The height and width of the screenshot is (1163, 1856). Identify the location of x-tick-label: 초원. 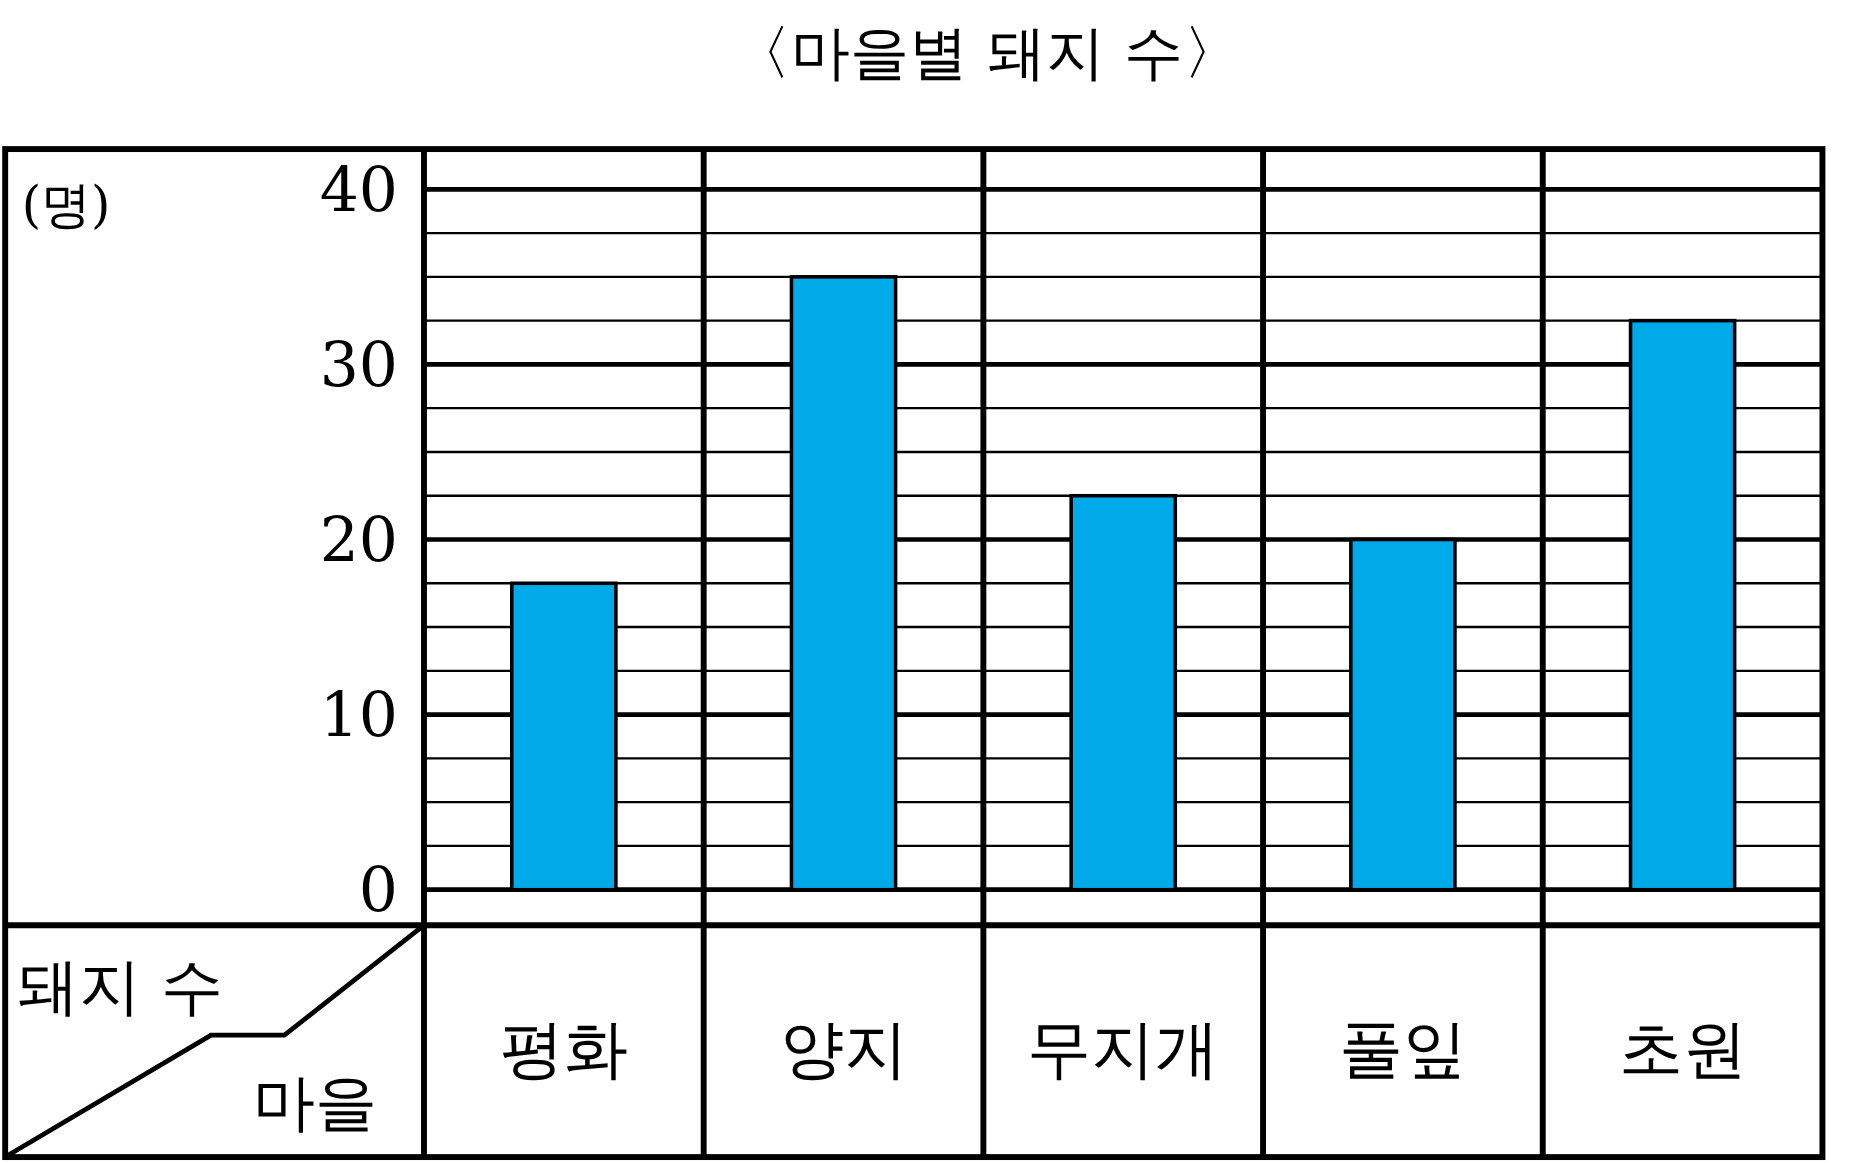
(1682, 1048).